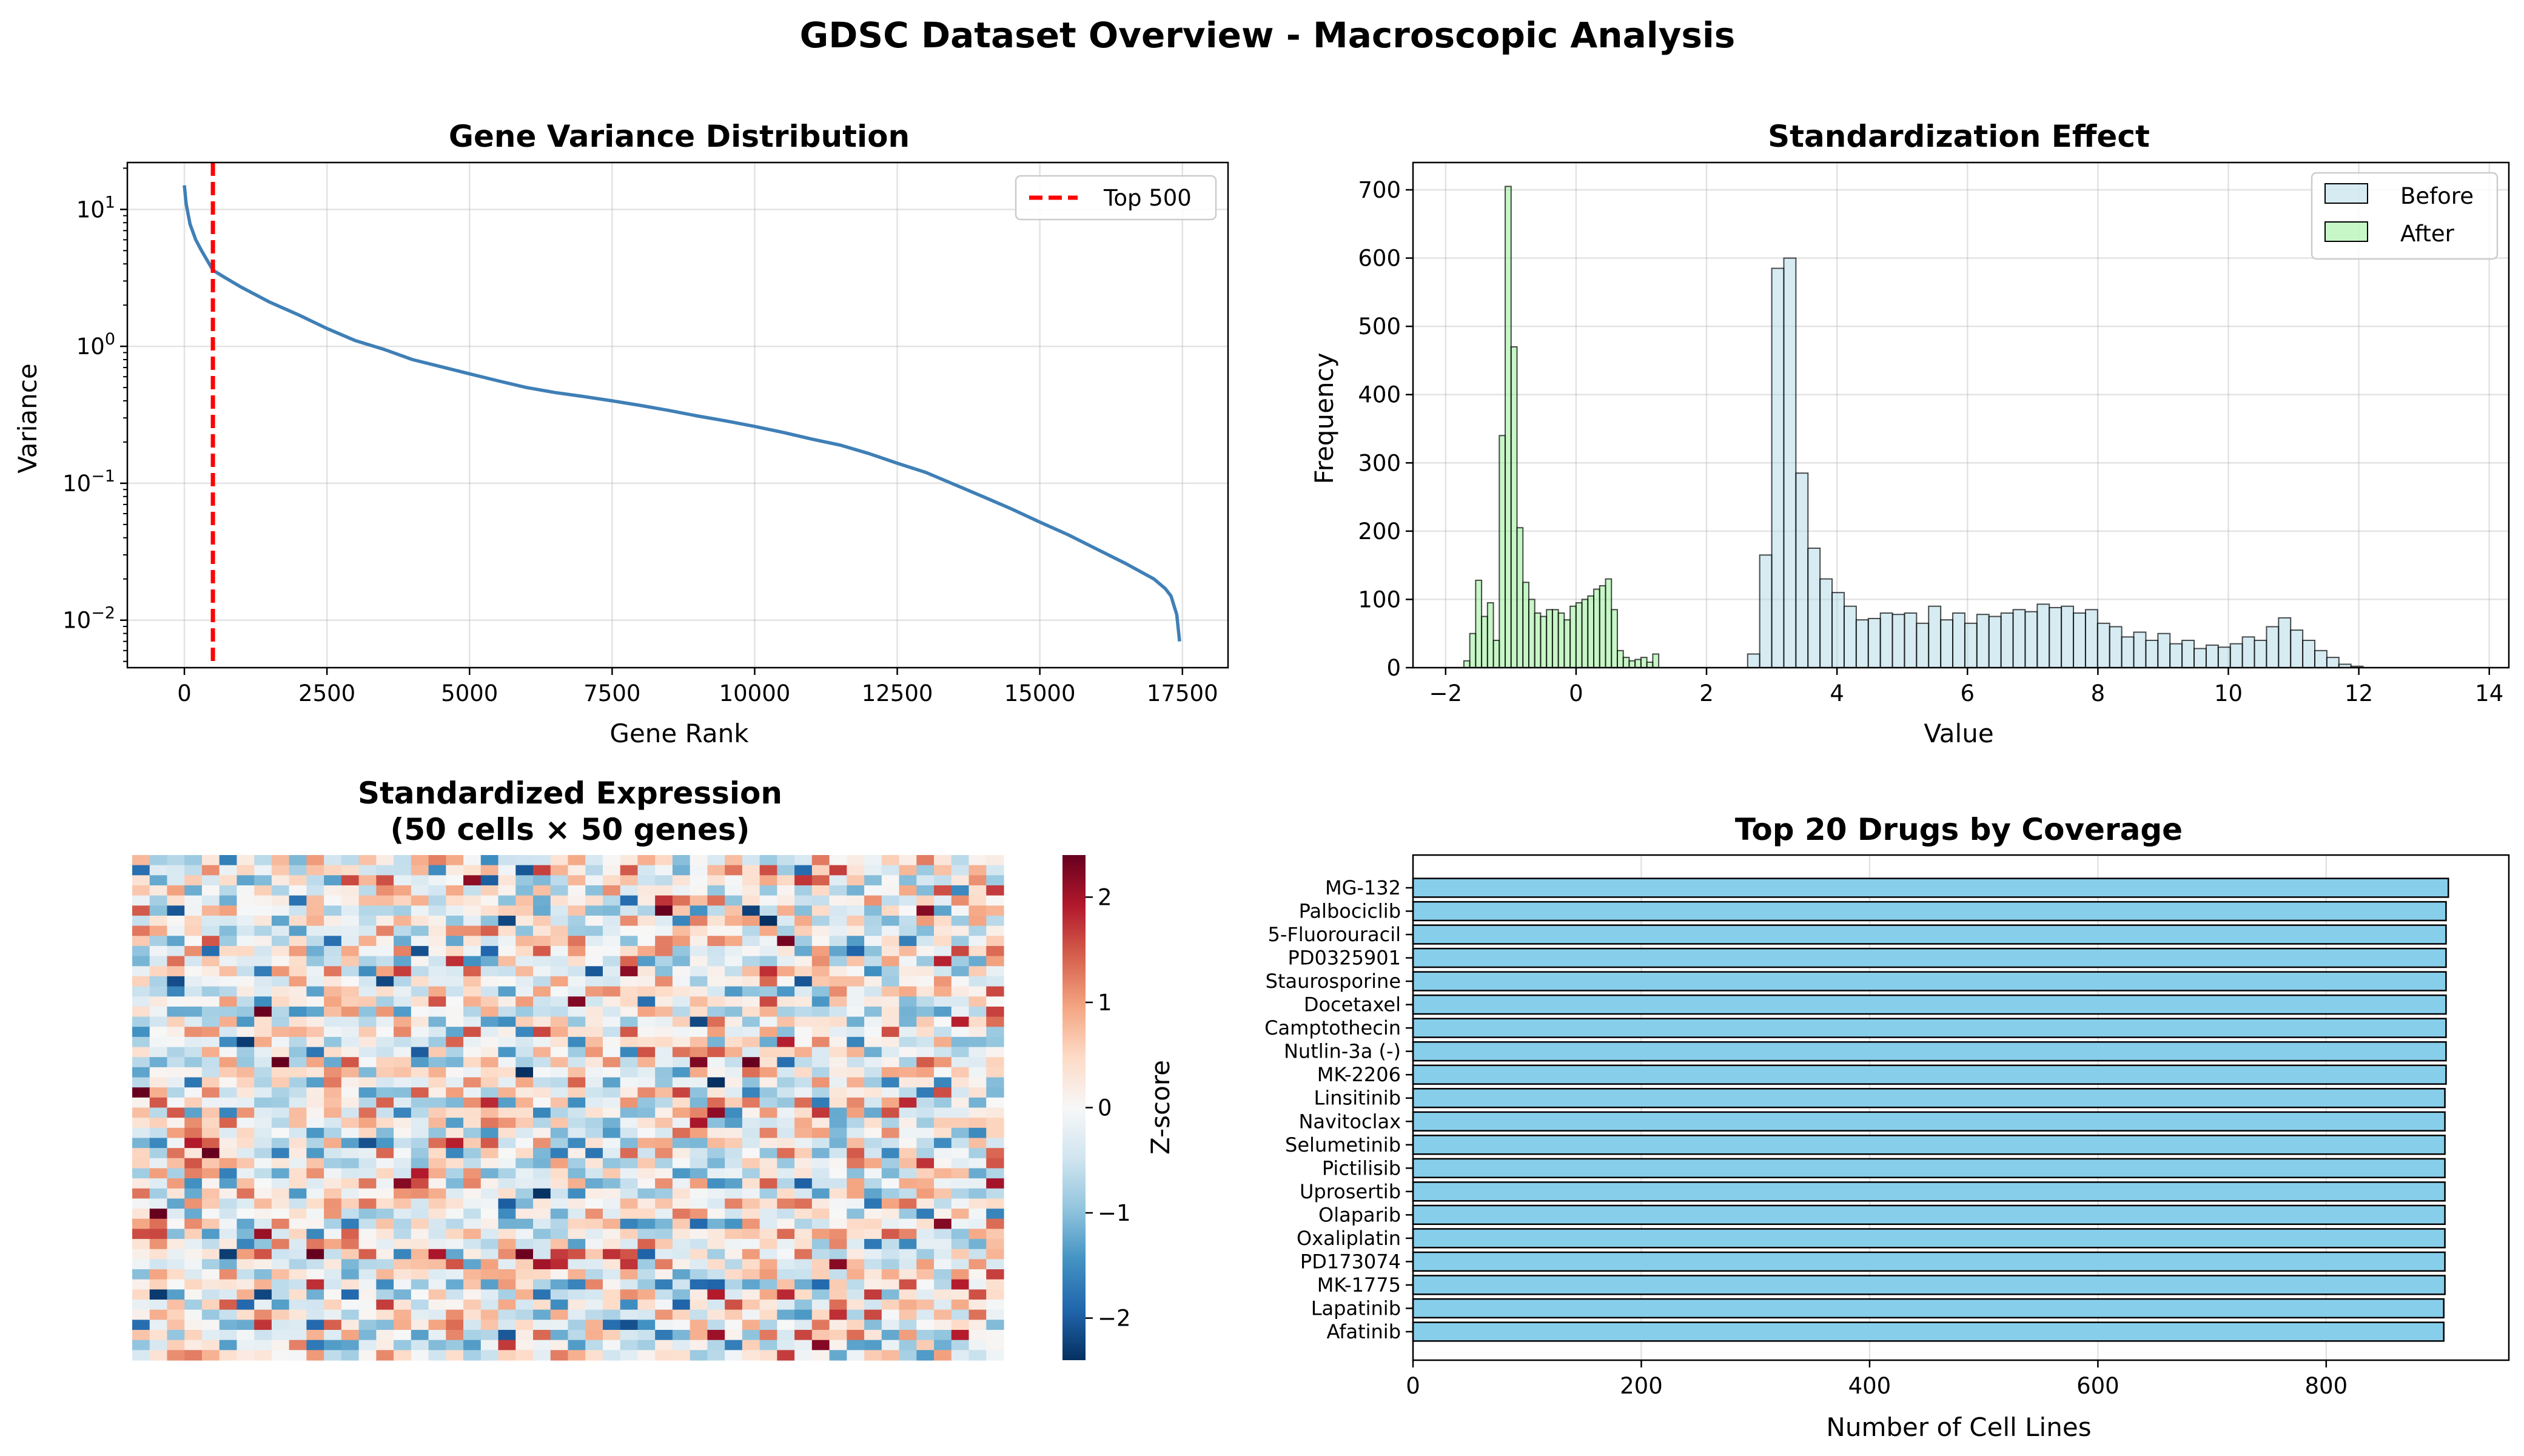 The height and width of the screenshot is (1456, 2524). What do you see at coordinates (2200, 658) in the screenshot?
I see `histogram-bar-before` at bounding box center [2200, 658].